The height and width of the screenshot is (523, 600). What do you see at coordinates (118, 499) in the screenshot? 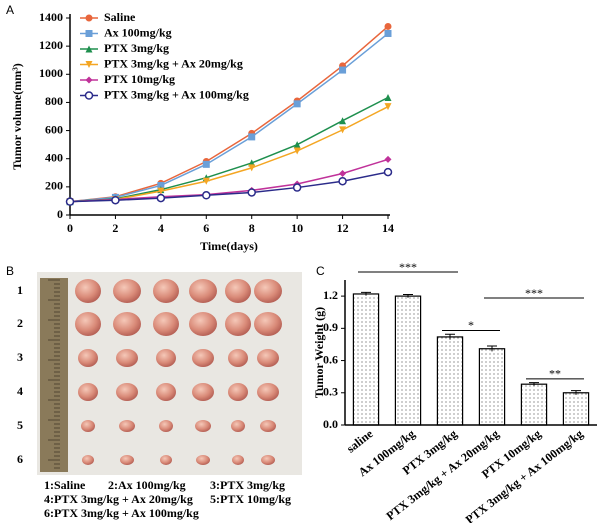
I see `photo-legend: 4:PTX 3mg/kg + Ax 20mg/kg` at bounding box center [118, 499].